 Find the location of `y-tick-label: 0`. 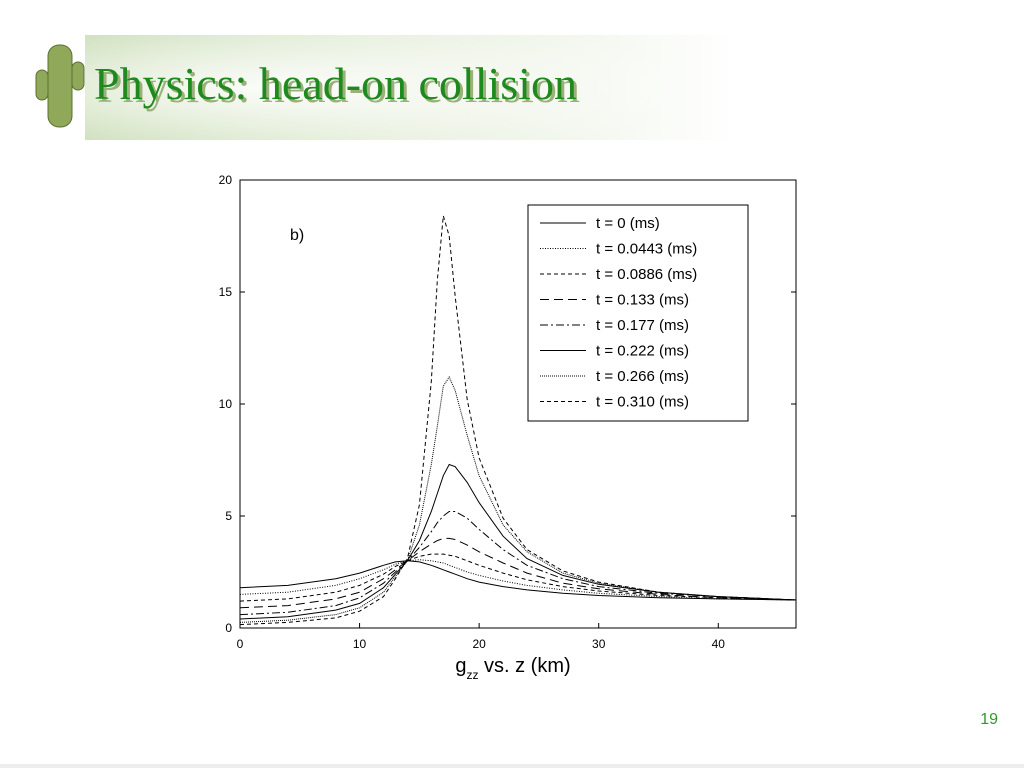

y-tick-label: 0 is located at coordinates (228, 628).